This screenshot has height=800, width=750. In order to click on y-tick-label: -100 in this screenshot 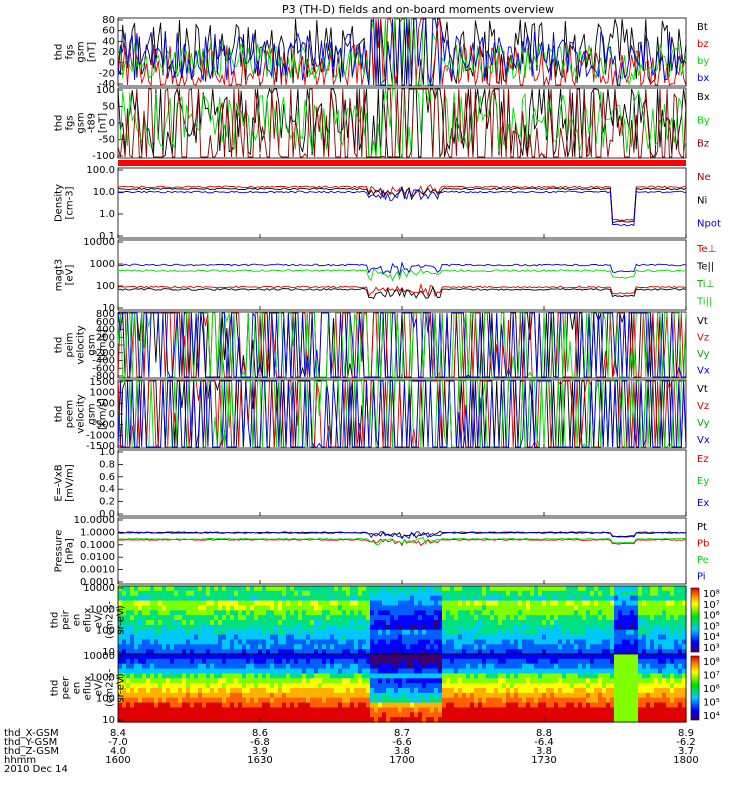, I will do `click(103, 156)`.